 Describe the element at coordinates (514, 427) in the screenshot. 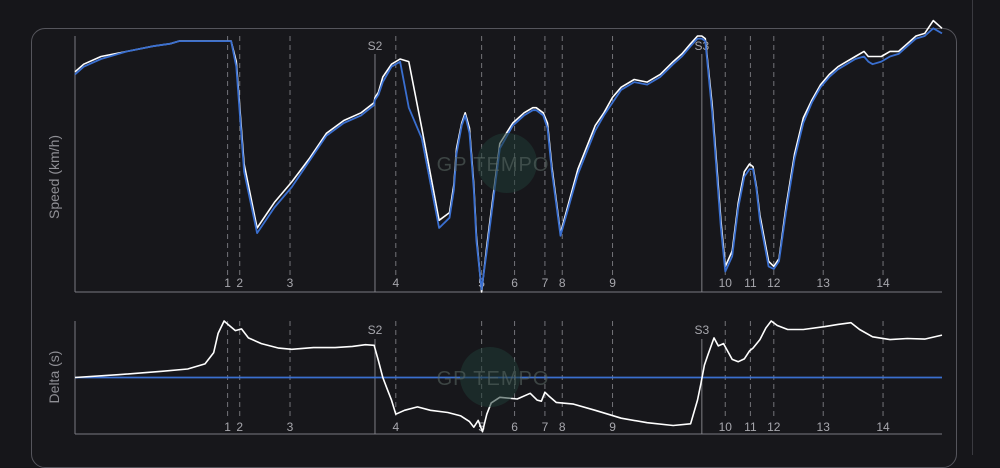

I see `delta-turn-label: 6` at that location.